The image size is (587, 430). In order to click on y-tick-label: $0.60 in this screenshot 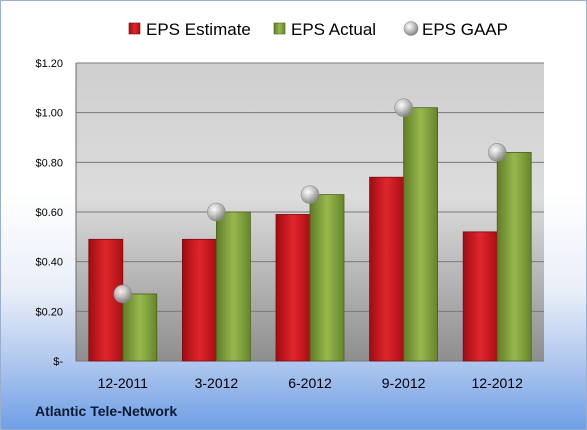, I will do `click(49, 213)`.